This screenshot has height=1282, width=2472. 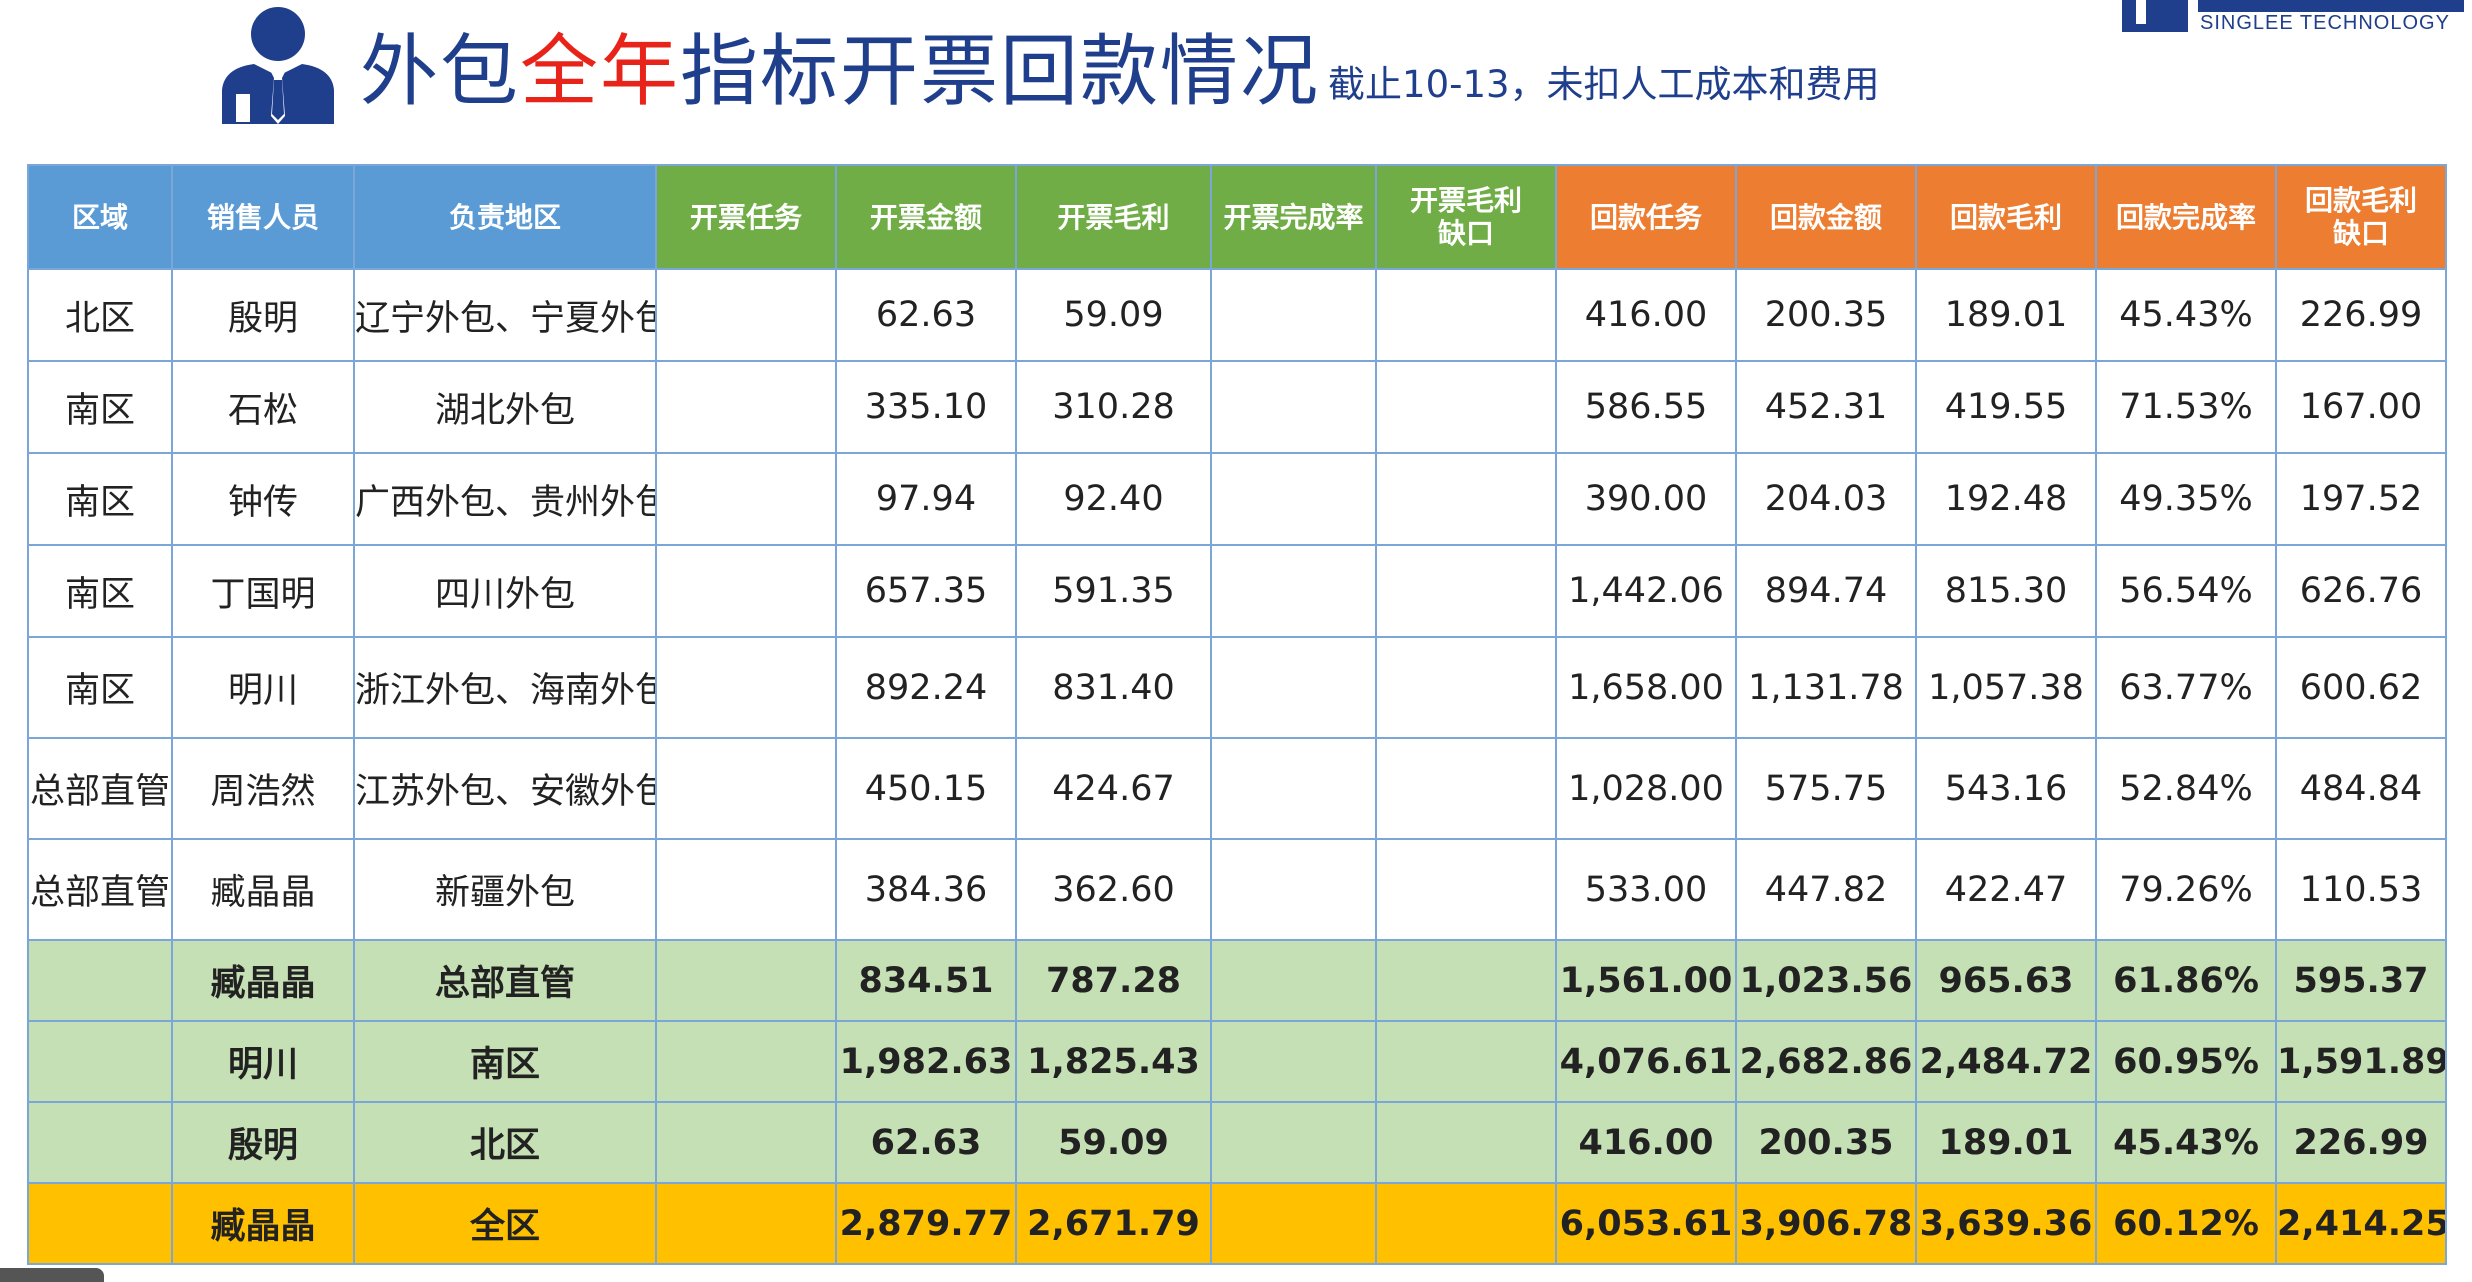 What do you see at coordinates (263, 217) in the screenshot?
I see `col-sales: 销售人员` at bounding box center [263, 217].